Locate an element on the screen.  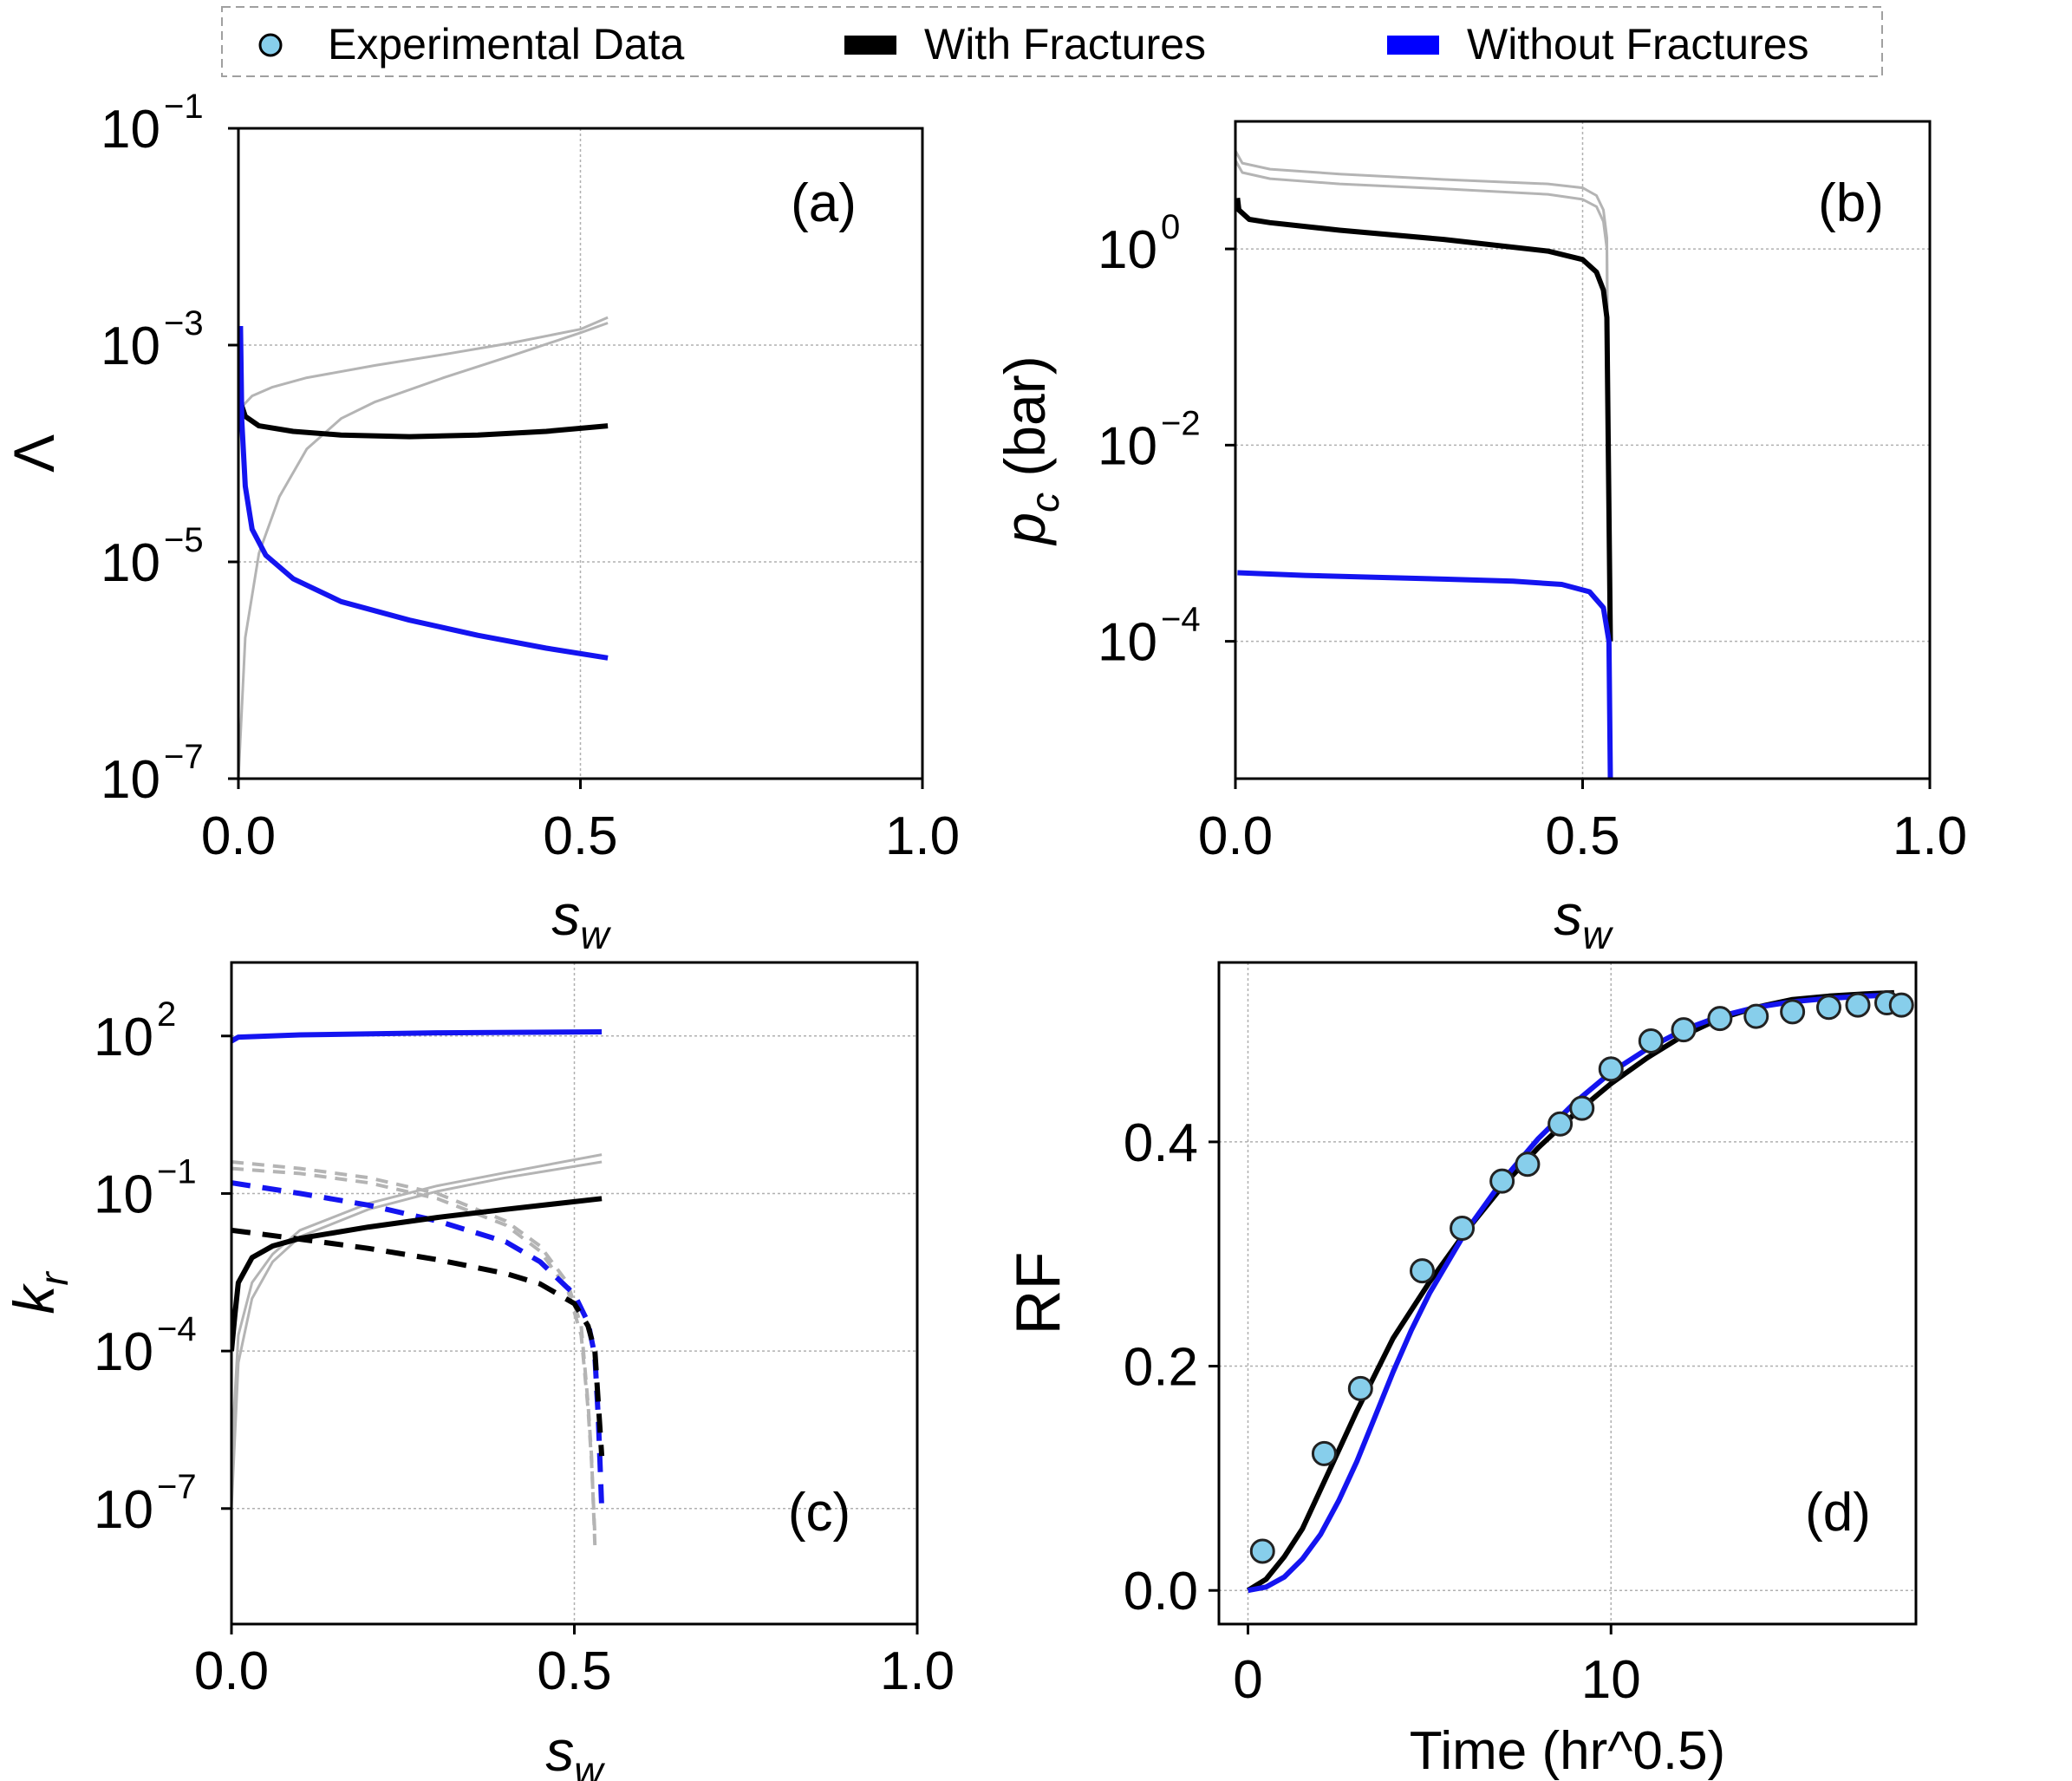
y-tick-exponent: 0 is located at coordinates (1170, 227).